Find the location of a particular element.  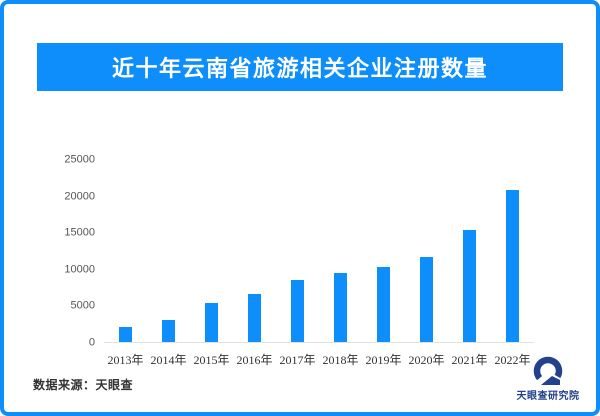

x-tick-label: 2015年 is located at coordinates (211, 360).